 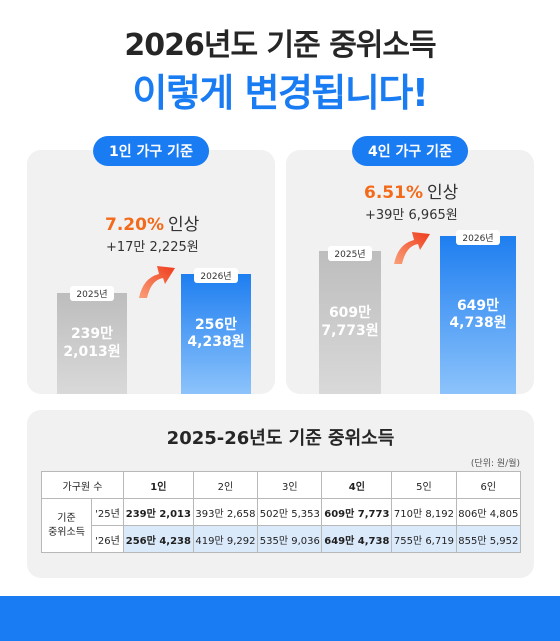 What do you see at coordinates (92, 334) in the screenshot?
I see `bar-2025-line1: 239만` at bounding box center [92, 334].